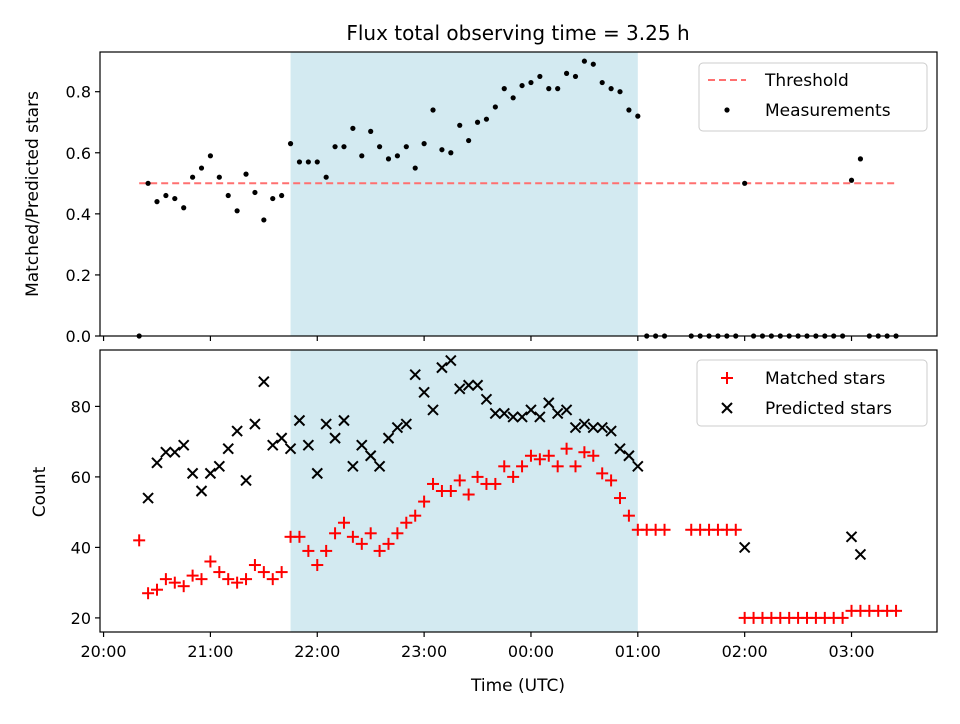 The width and height of the screenshot is (960, 724). I want to click on ratio-y-tick-label: 0.6, so click(78, 153).